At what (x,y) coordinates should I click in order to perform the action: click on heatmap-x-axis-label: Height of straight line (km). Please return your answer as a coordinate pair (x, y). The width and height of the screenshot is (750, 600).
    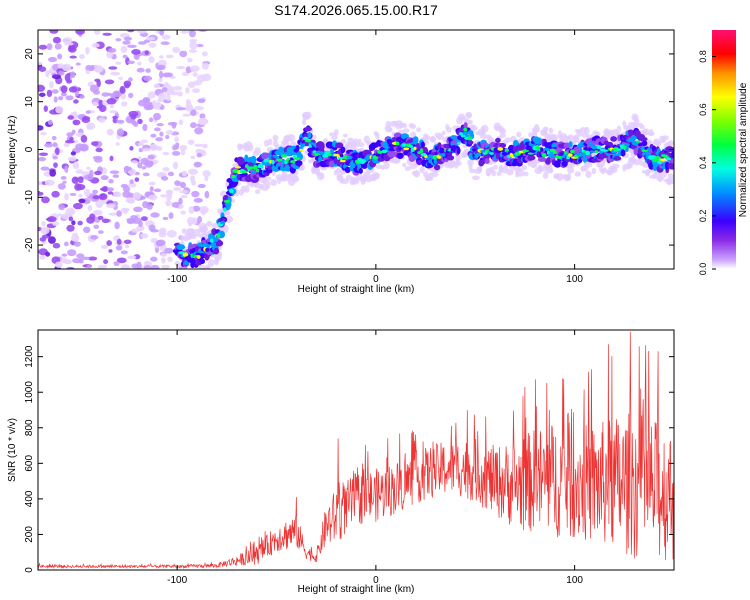
    Looking at the image, I should click on (356, 289).